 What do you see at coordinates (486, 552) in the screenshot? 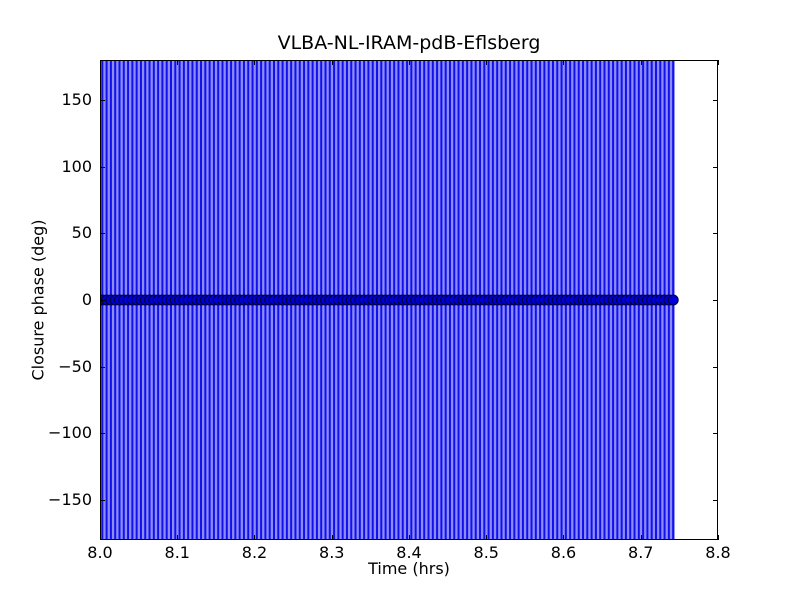
I see `x-tick-label: 8.5` at bounding box center [486, 552].